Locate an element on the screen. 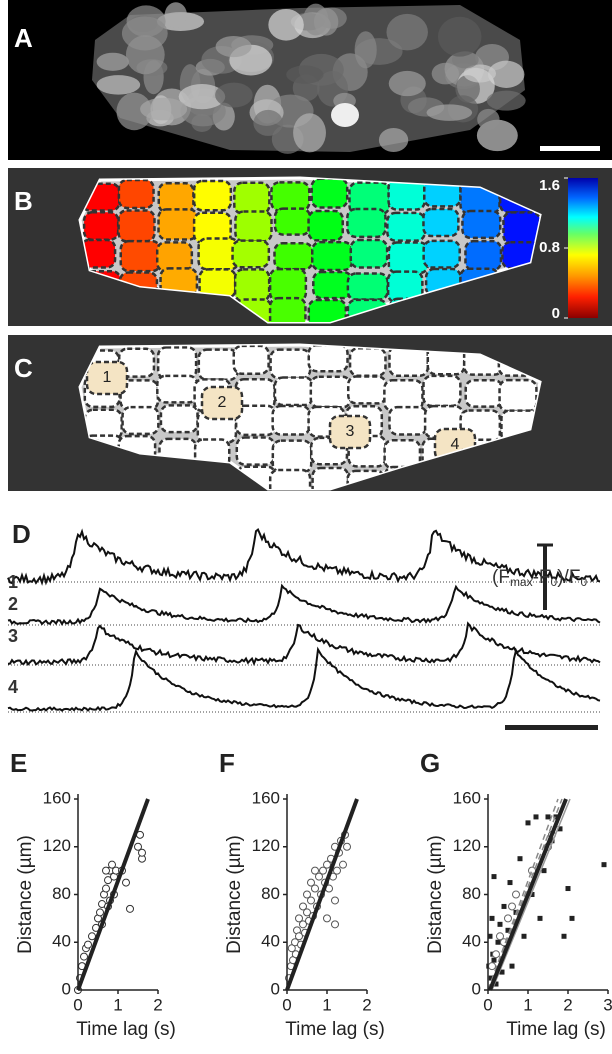 The image size is (612, 1054). y-tick-label: 0 is located at coordinates (275, 988).